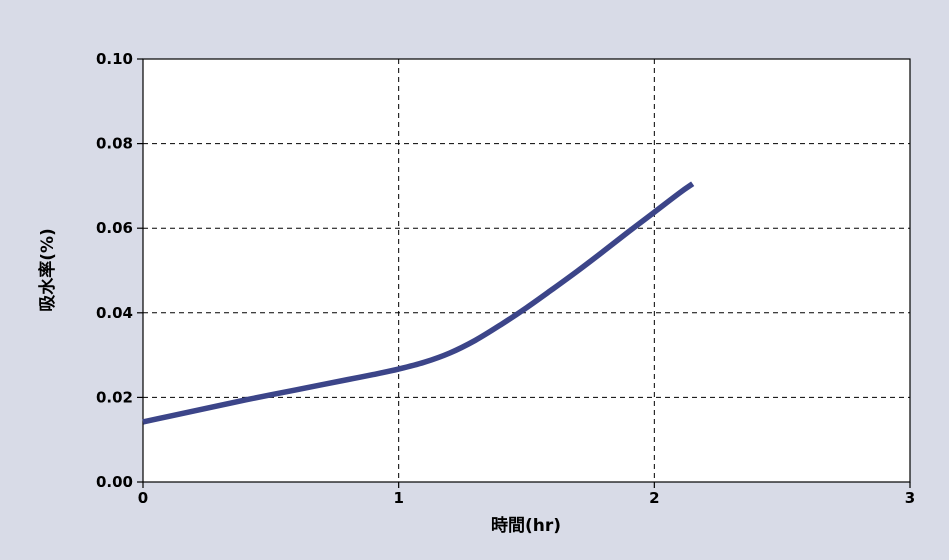 The height and width of the screenshot is (560, 949). What do you see at coordinates (114, 482) in the screenshot?
I see `y-tick-label: 0.00` at bounding box center [114, 482].